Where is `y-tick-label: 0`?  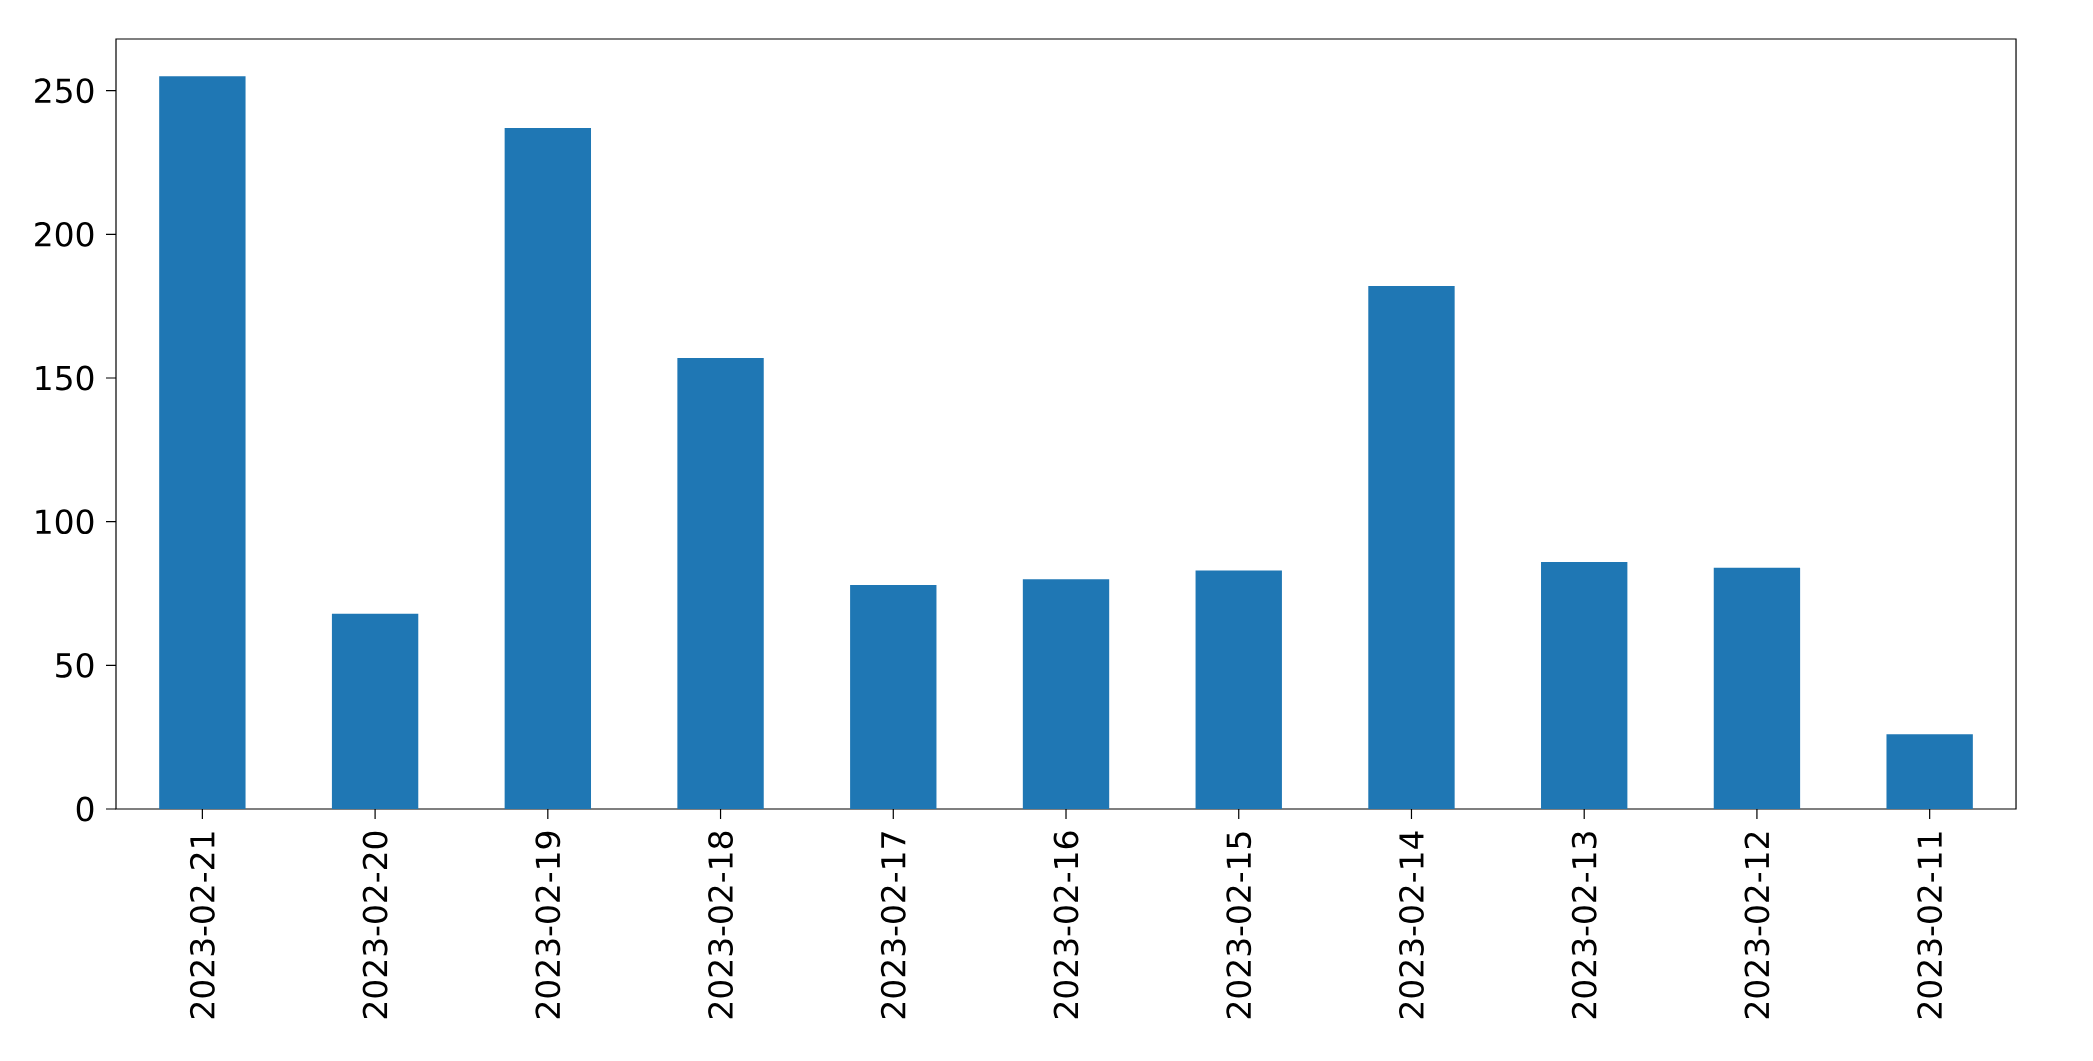
y-tick-label: 0 is located at coordinates (85, 809).